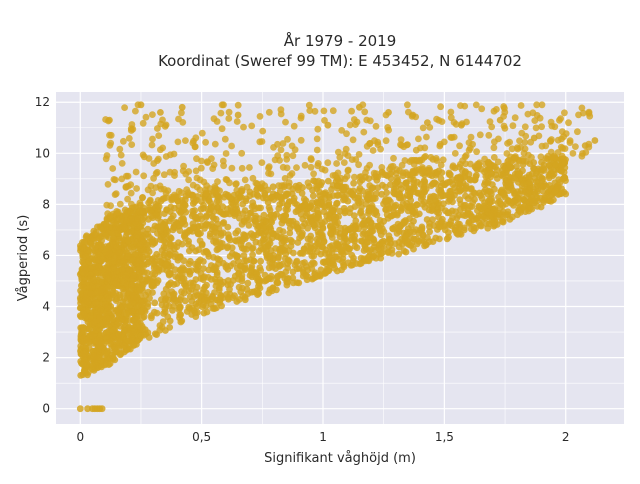 Image resolution: width=640 pixels, height=484 pixels. What do you see at coordinates (80, 437) in the screenshot?
I see `x-tick-label: 0` at bounding box center [80, 437].